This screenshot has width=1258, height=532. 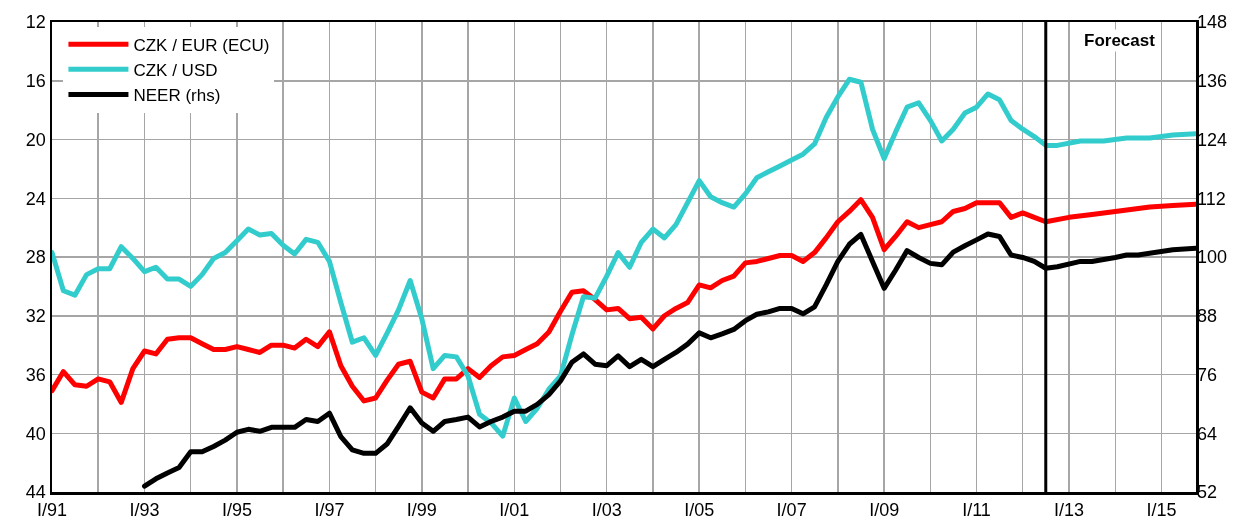 I want to click on y2-tick-label: 124, so click(x=1212, y=139).